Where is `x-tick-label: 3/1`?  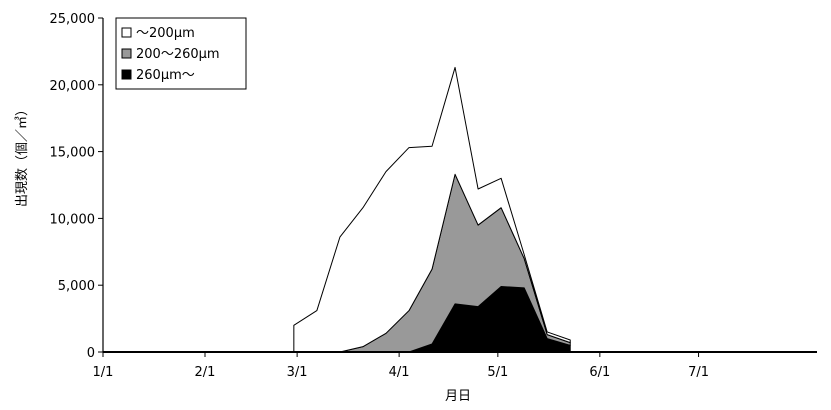
x-tick-label: 3/1 is located at coordinates (297, 372).